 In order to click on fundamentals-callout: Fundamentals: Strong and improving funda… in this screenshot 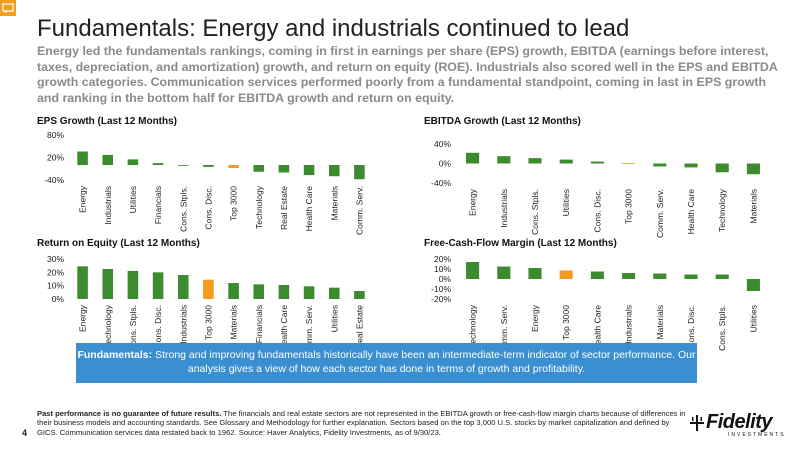, I will do `click(386, 363)`.